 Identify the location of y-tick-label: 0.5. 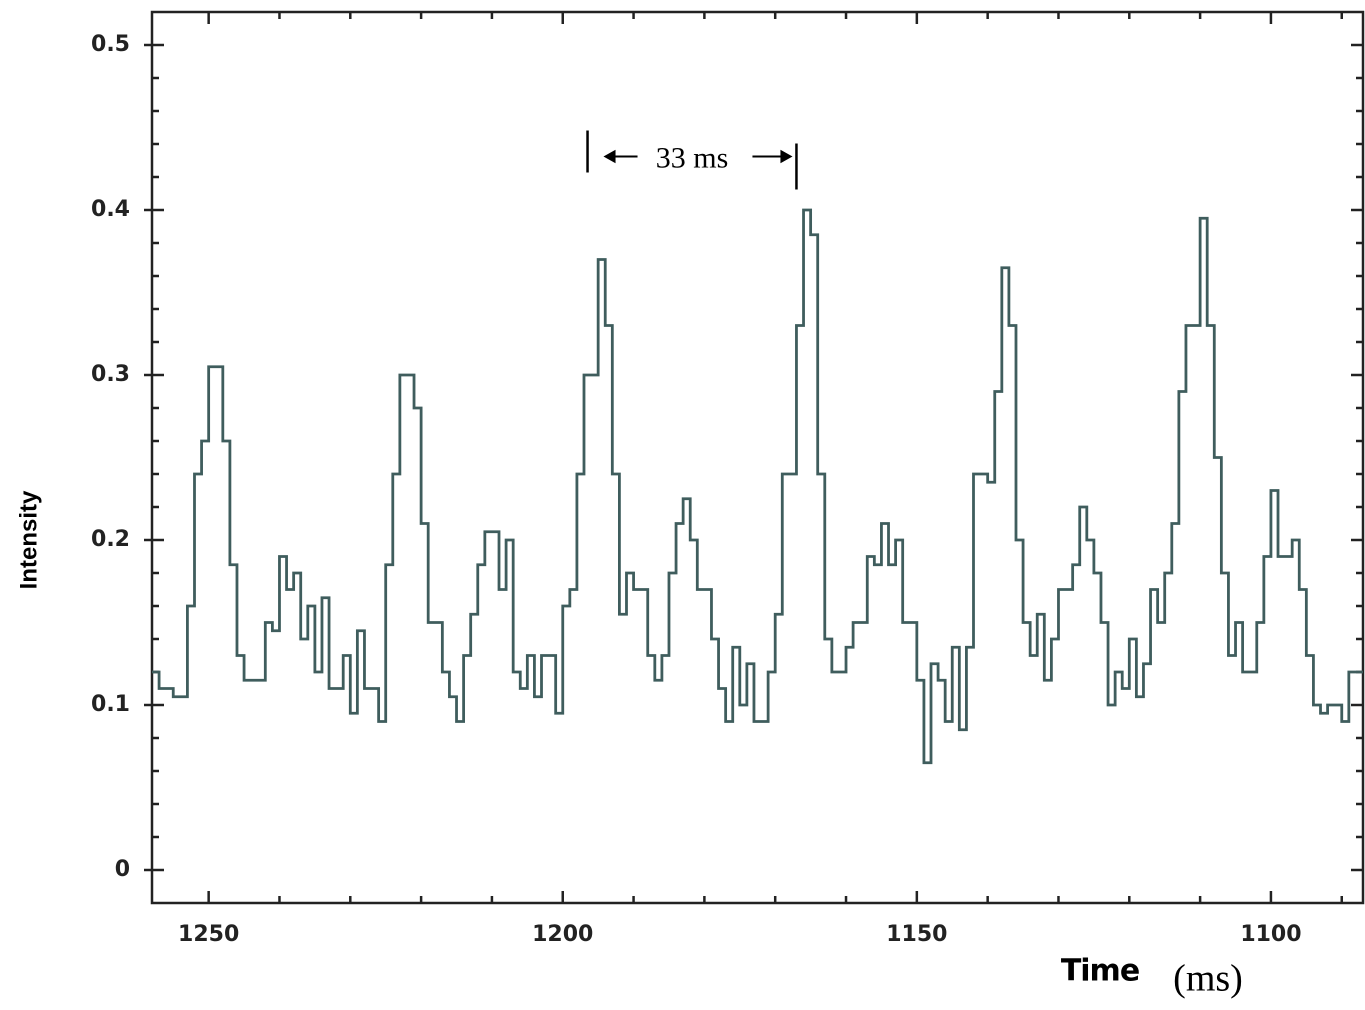
(110, 44).